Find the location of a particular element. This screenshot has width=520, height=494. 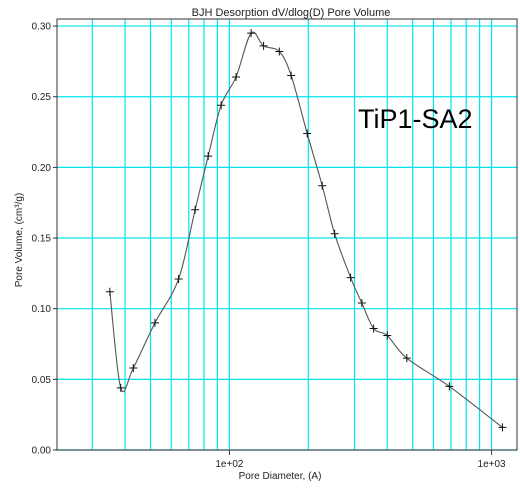

x-tick-label: 1e+03 is located at coordinates (492, 464).